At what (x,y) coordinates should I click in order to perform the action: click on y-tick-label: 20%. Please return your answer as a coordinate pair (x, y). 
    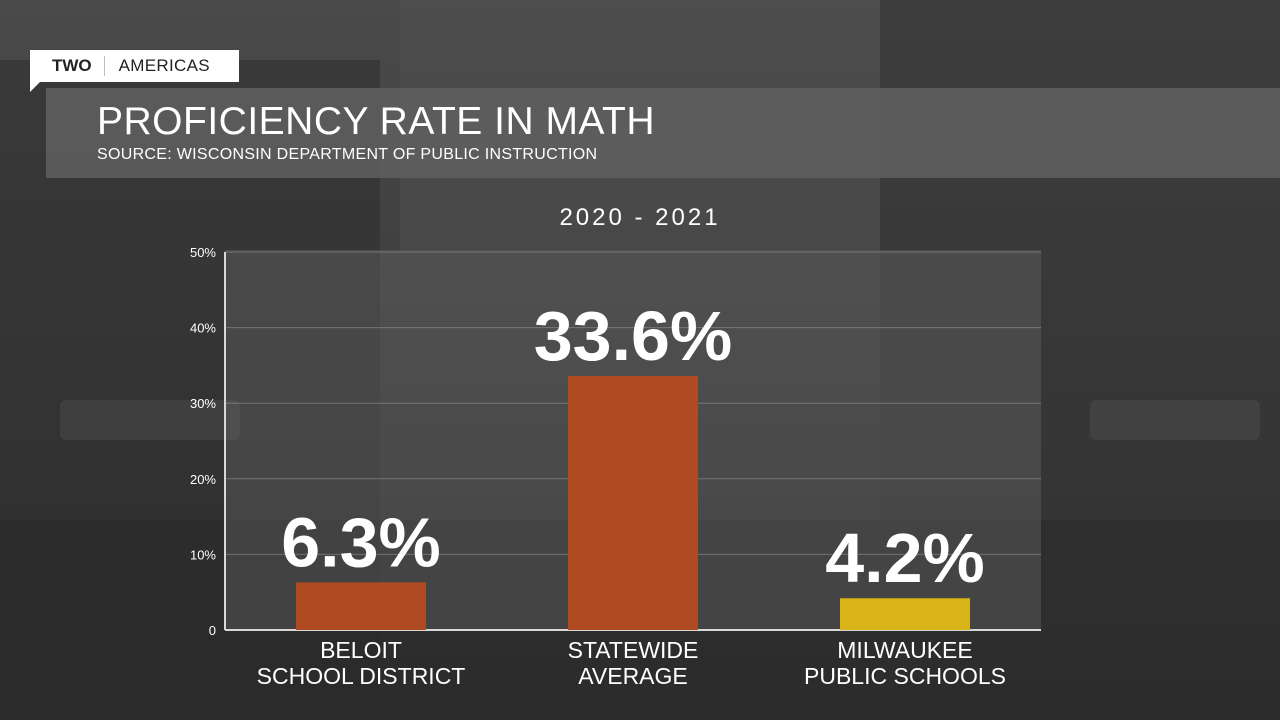
    Looking at the image, I should click on (203, 479).